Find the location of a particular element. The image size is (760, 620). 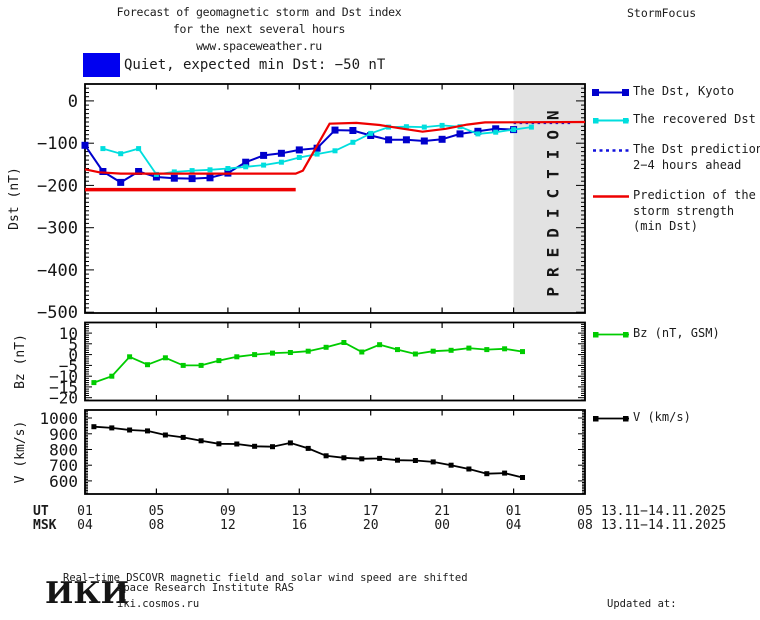

legend-label-bz: Bz (nT, GSM) is located at coordinates (676, 333).